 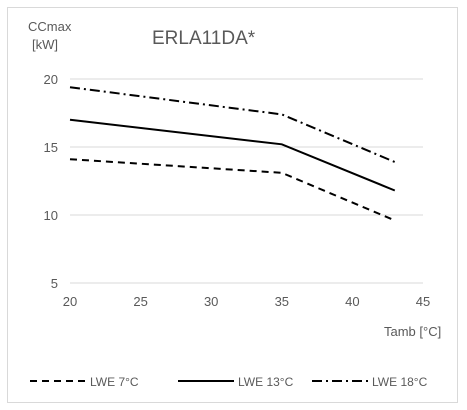 What do you see at coordinates (51, 147) in the screenshot?
I see `y-tick-label: 15` at bounding box center [51, 147].